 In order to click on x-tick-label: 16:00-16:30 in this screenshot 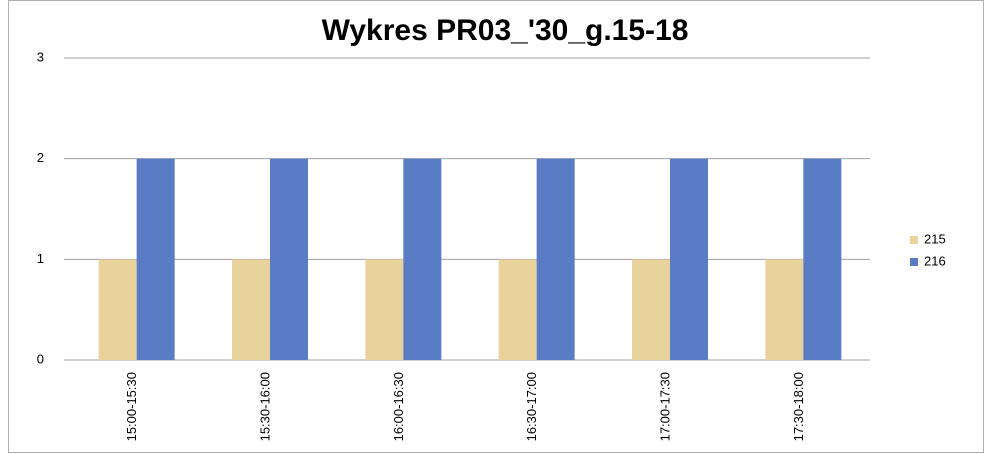, I will do `click(398, 406)`.